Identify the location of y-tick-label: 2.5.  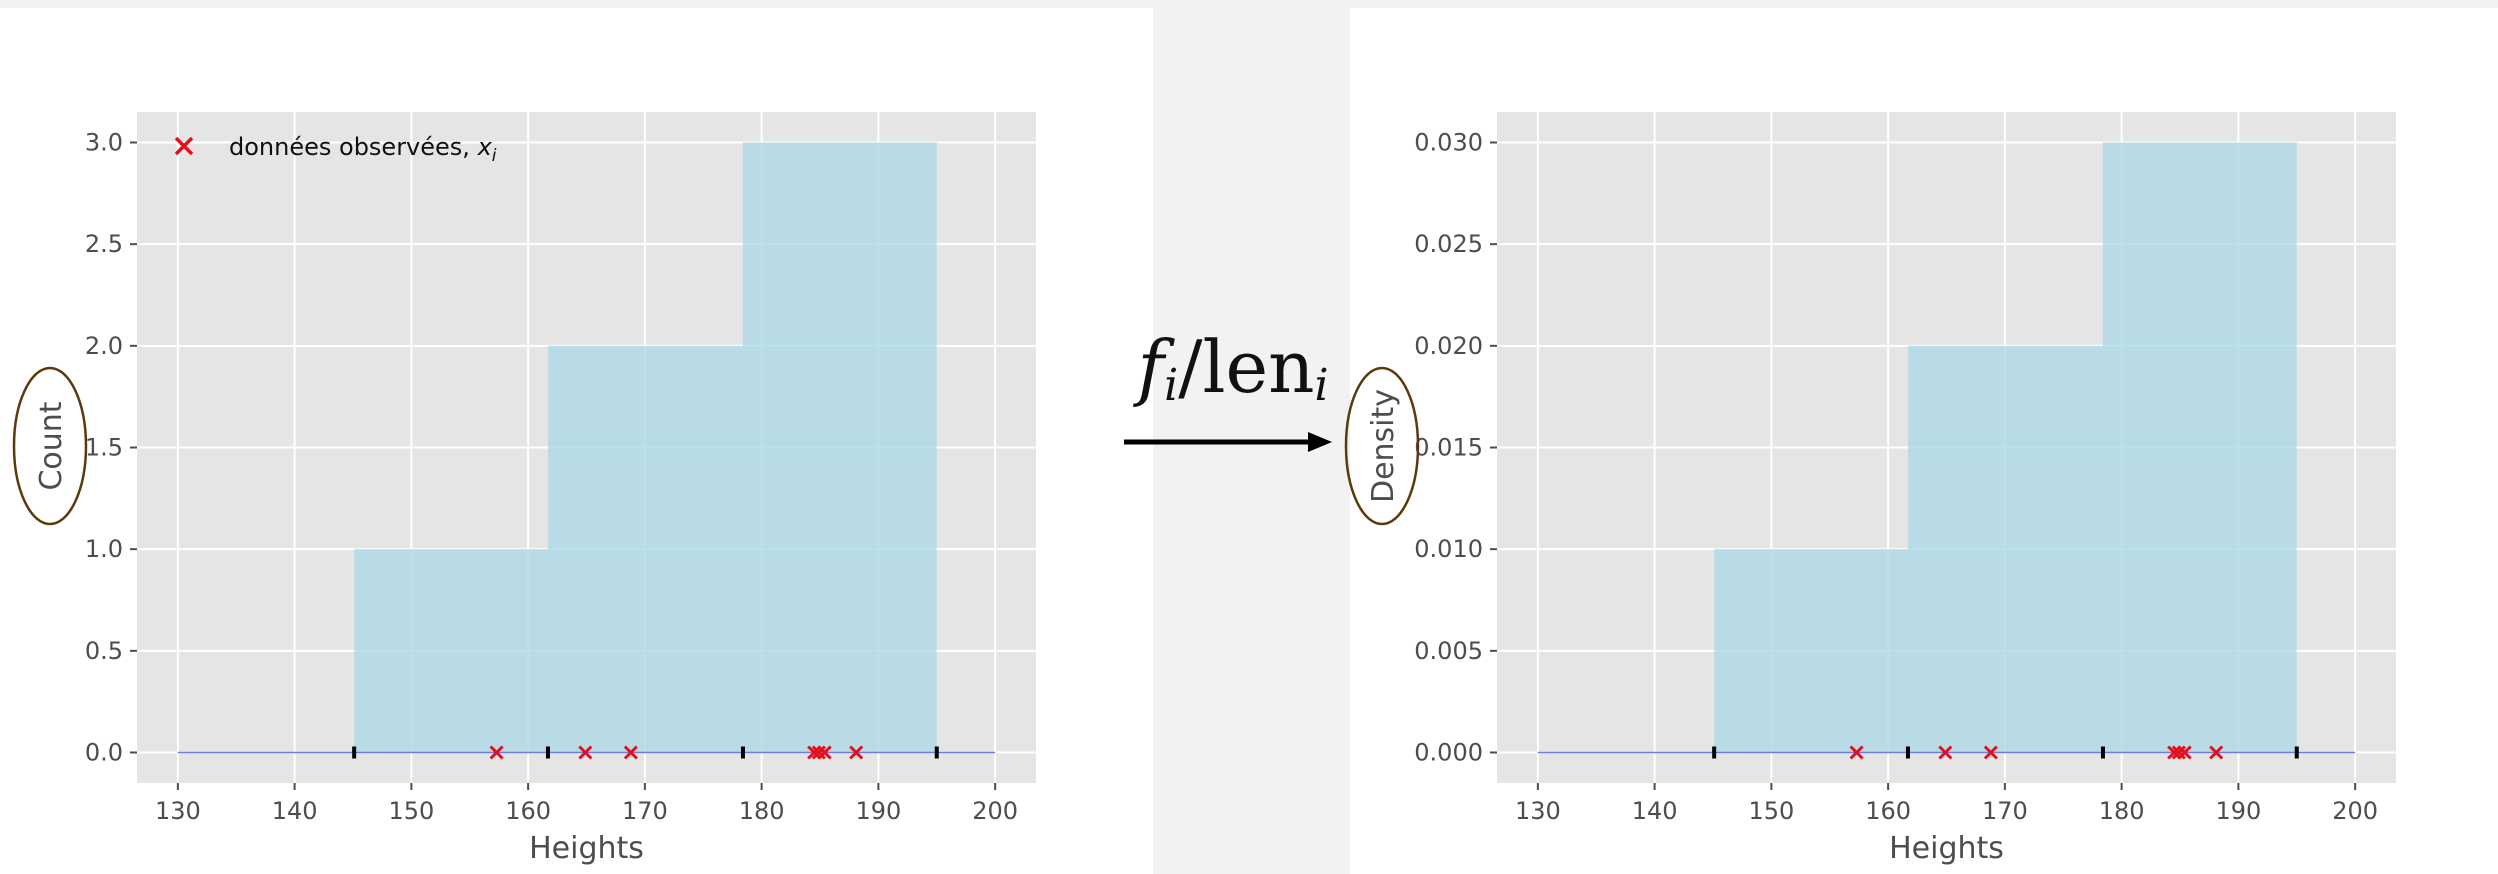
(104, 244).